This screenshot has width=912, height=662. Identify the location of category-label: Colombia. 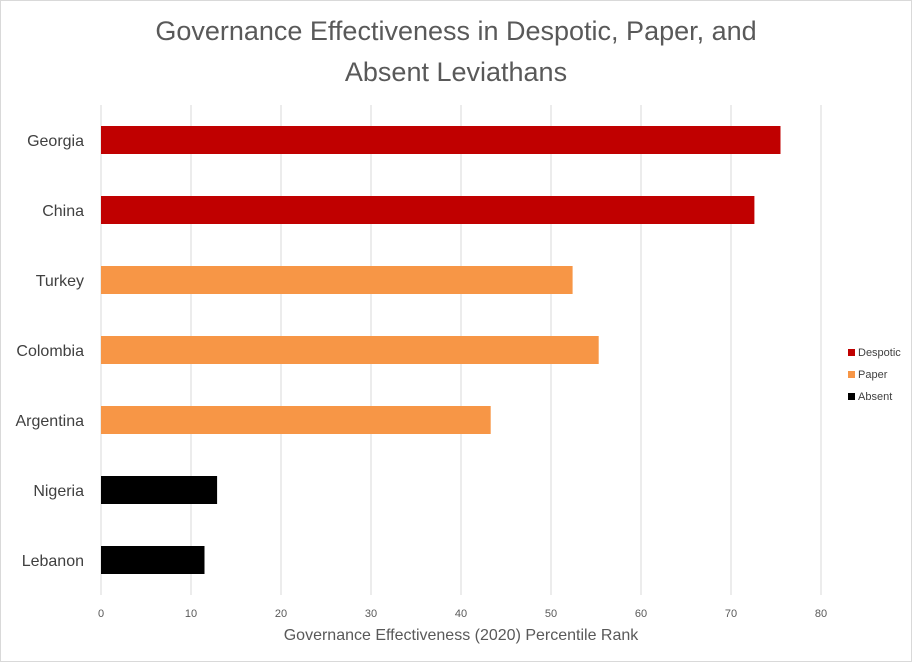
(50, 351).